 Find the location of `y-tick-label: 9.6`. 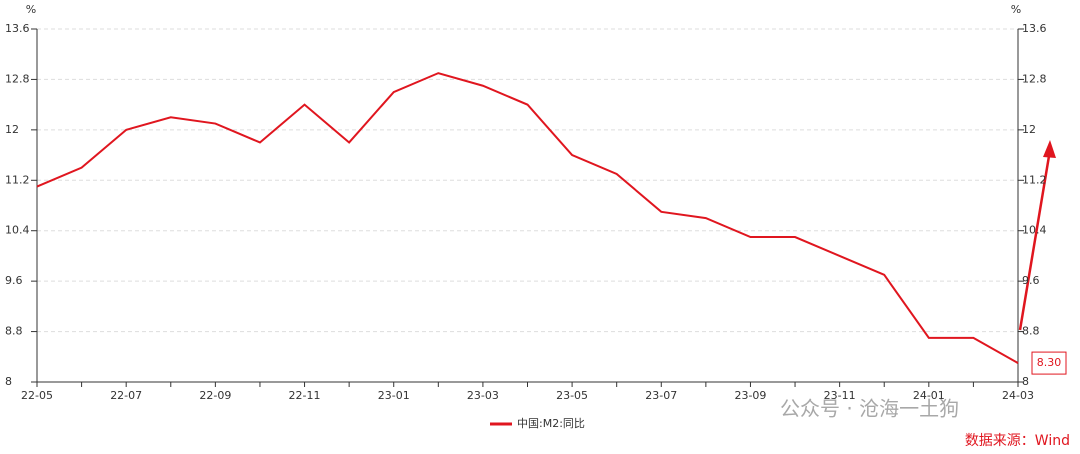

y-tick-label: 9.6 is located at coordinates (14, 280).